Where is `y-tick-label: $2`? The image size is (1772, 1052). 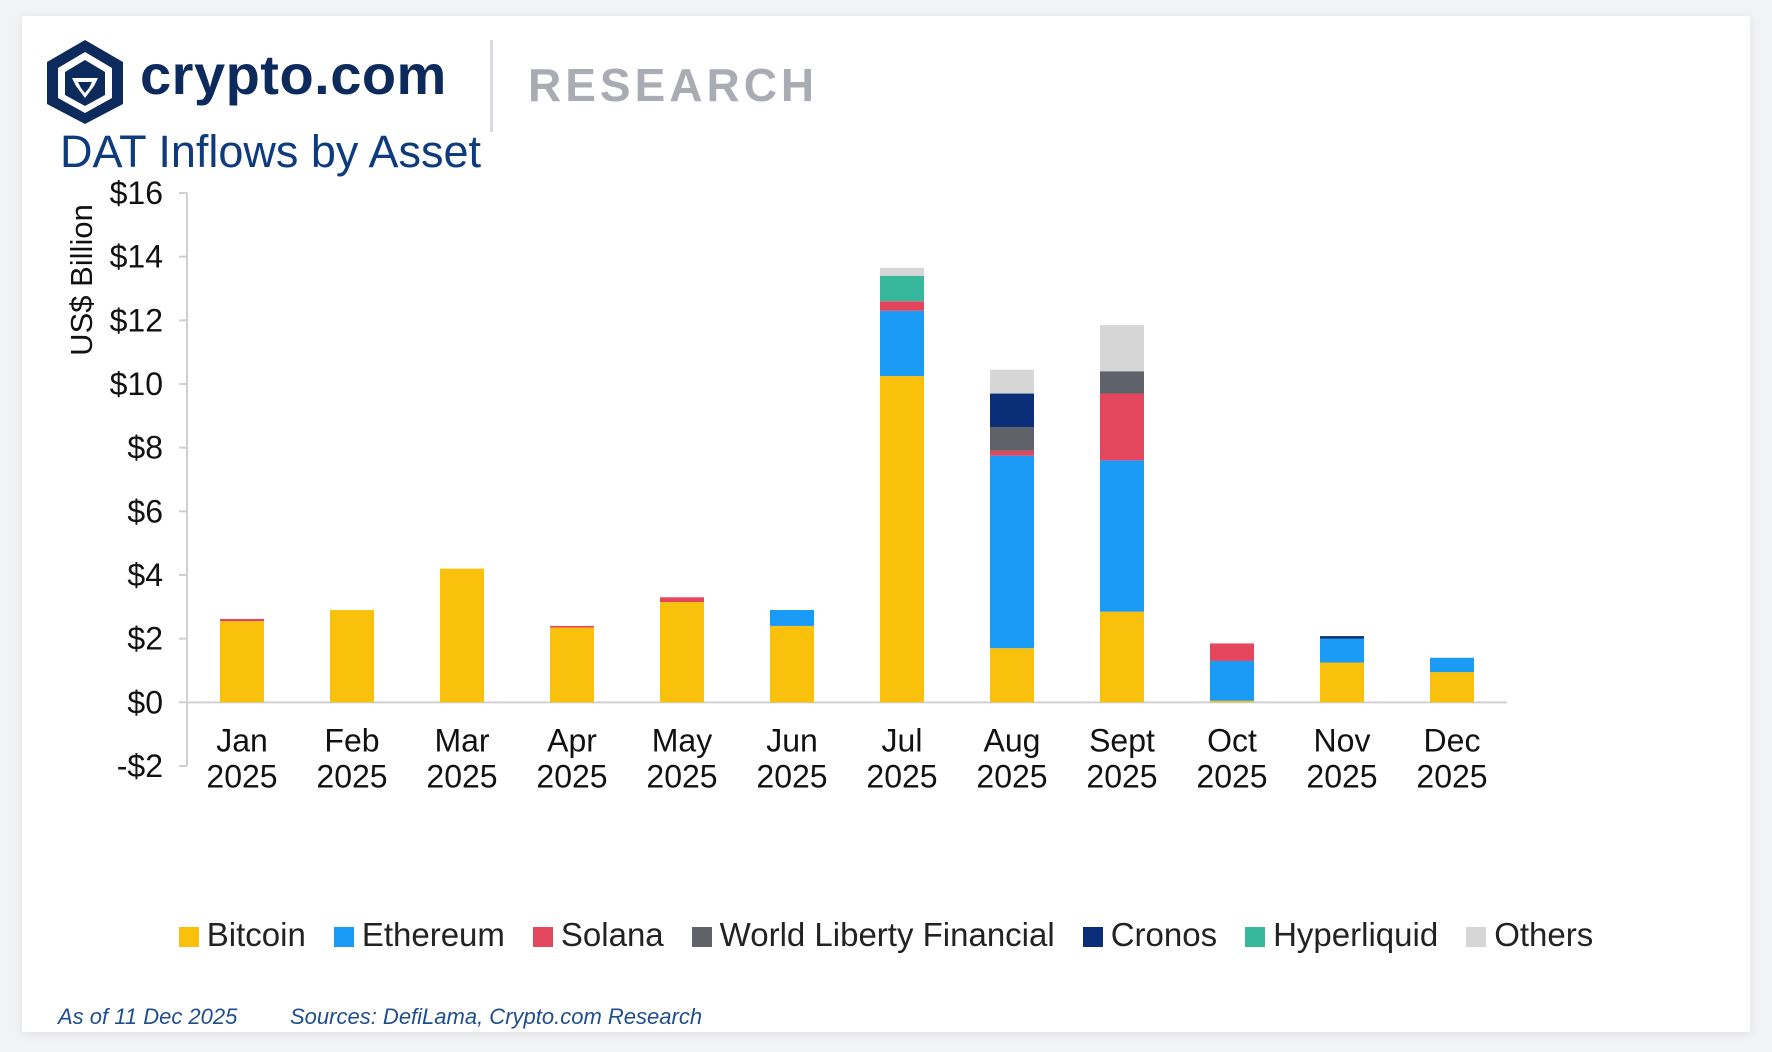
y-tick-label: $2 is located at coordinates (145, 639).